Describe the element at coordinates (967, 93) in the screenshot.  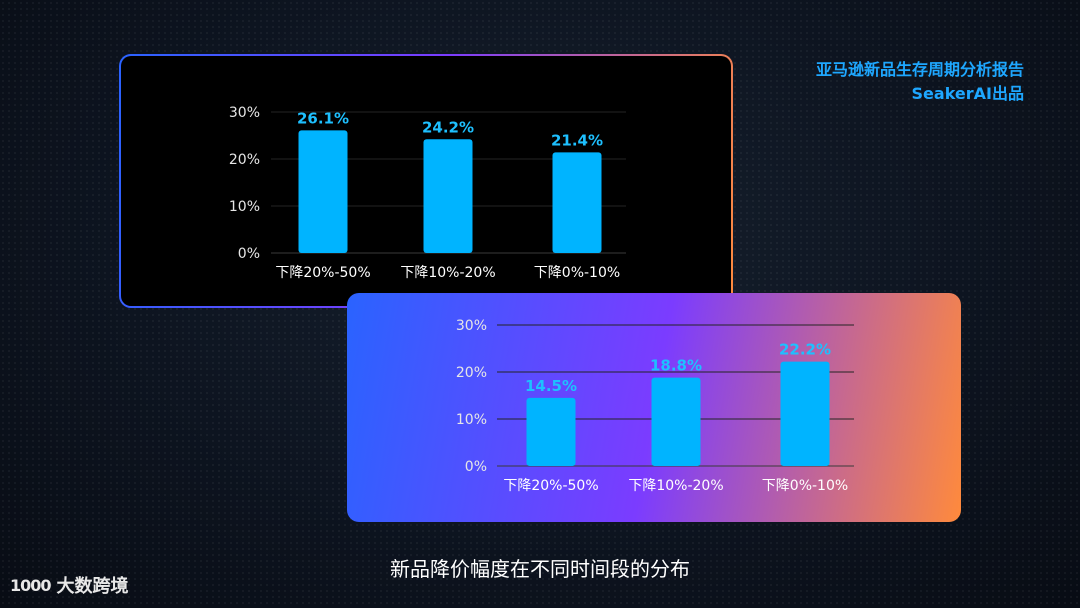
I see `report-title-line2: SeakerAI出品` at that location.